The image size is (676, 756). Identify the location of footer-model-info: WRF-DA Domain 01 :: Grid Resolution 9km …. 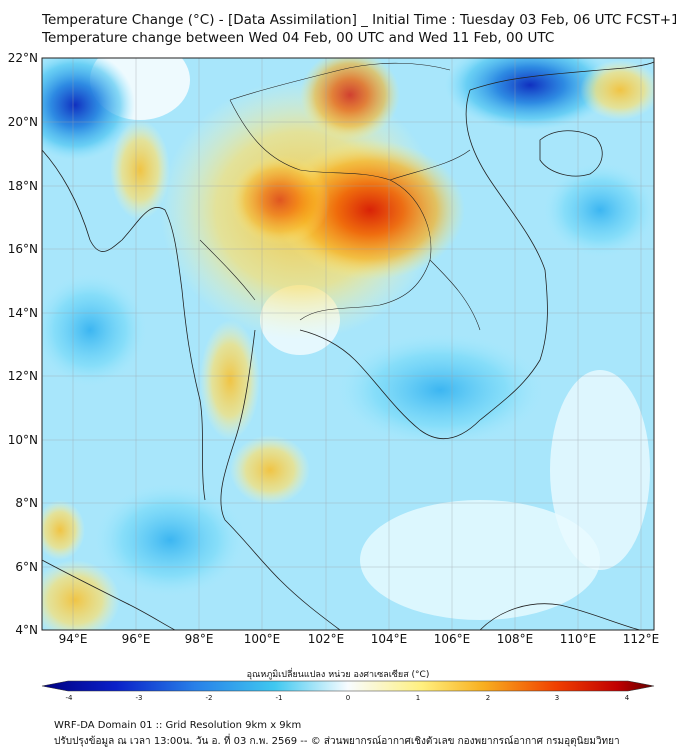
(178, 725).